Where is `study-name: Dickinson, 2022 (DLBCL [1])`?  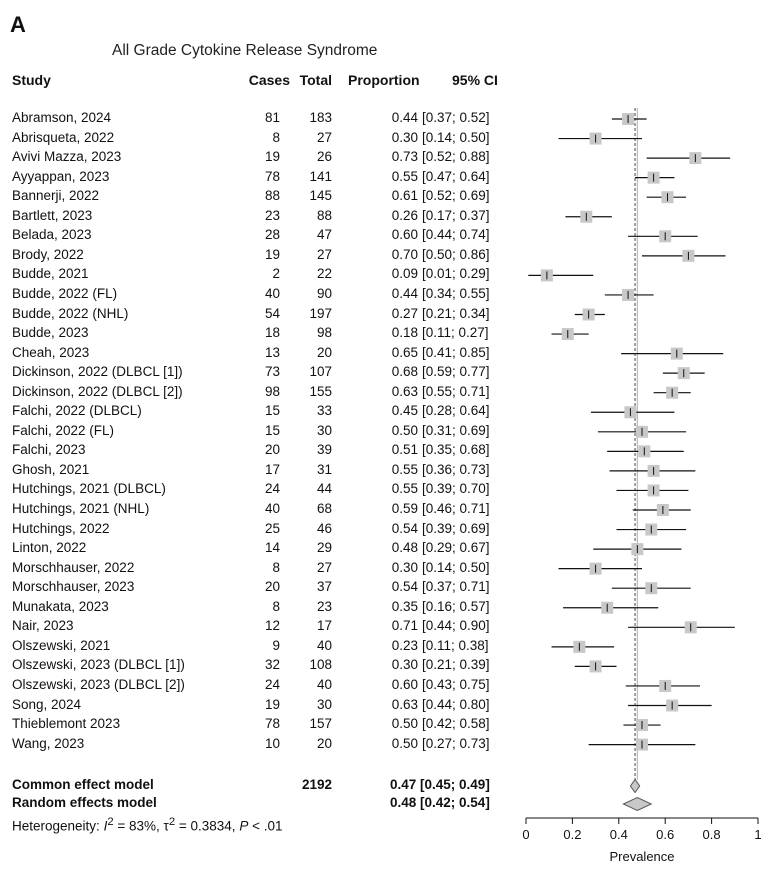
study-name: Dickinson, 2022 (DLBCL [1]) is located at coordinates (97, 372).